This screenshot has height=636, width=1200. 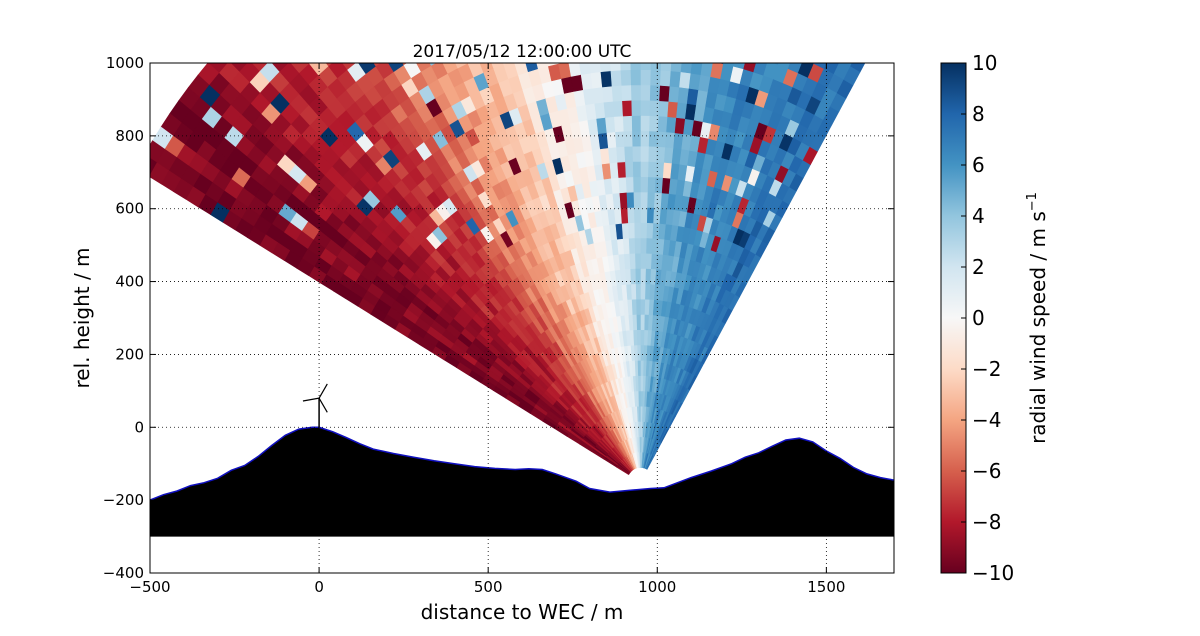 What do you see at coordinates (522, 612) in the screenshot?
I see `x-axis-label: distance to WEC / m` at bounding box center [522, 612].